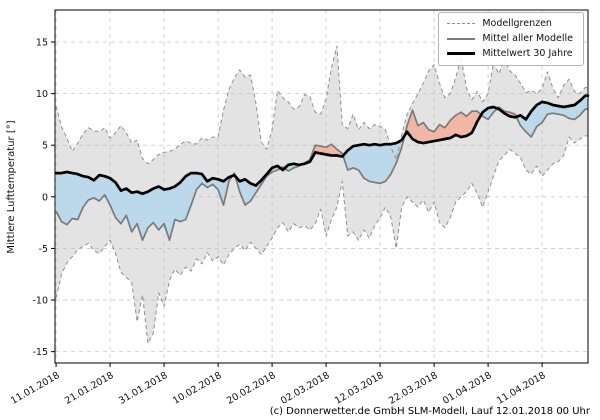 This screenshot has width=600, height=420. Describe the element at coordinates (89, 388) in the screenshot. I see `x-axis-tick-label: 21.01.2018` at that location.